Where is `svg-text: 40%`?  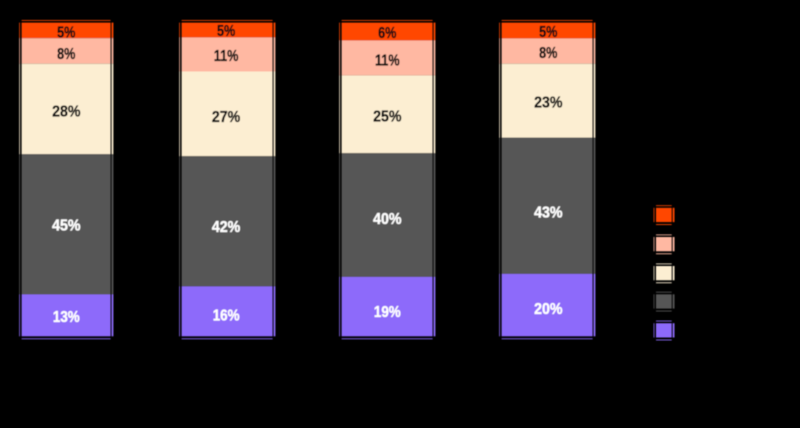 svg-text: 40% is located at coordinates (387, 219).